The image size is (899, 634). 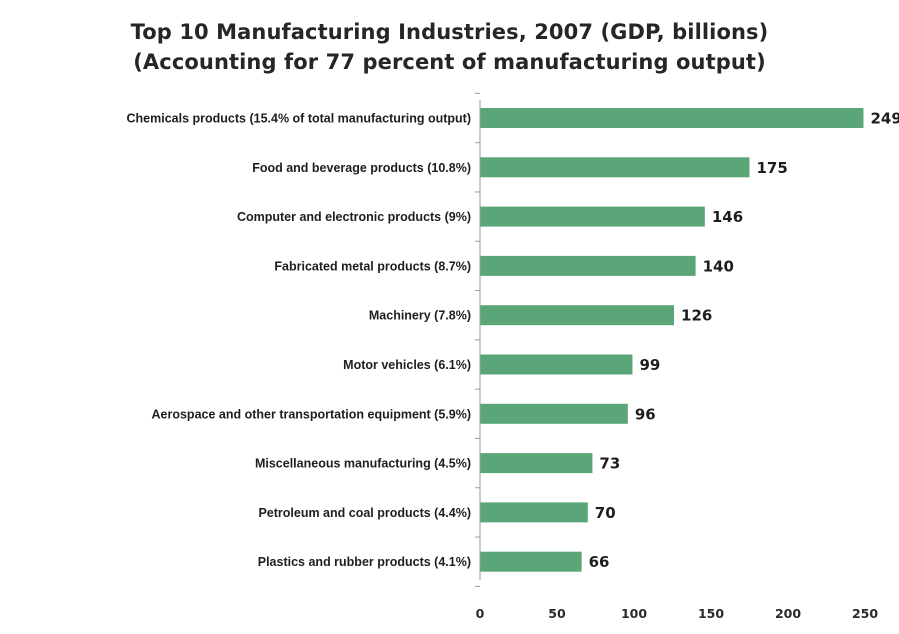 What do you see at coordinates (772, 168) in the screenshot?
I see `data-label: 175` at bounding box center [772, 168].